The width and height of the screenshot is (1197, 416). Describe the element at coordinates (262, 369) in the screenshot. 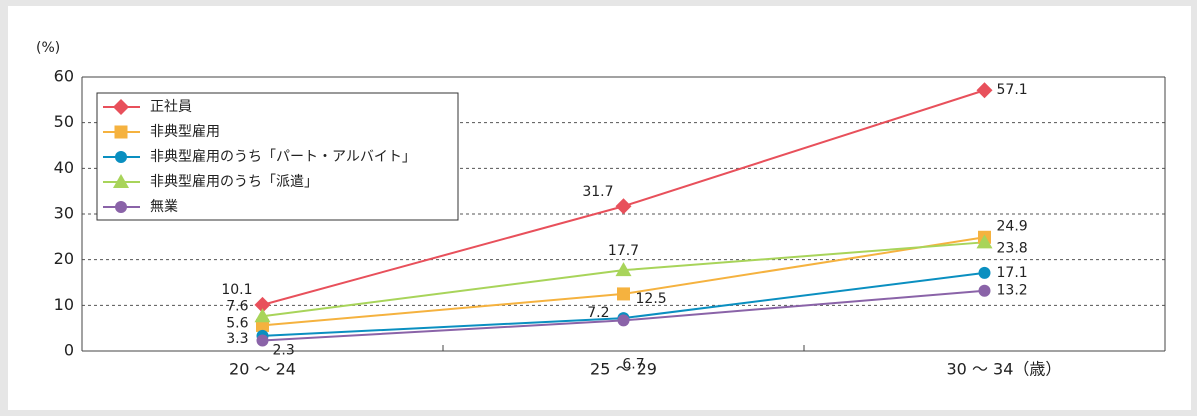

I see `x-tick-label: 20 ～ 24` at that location.